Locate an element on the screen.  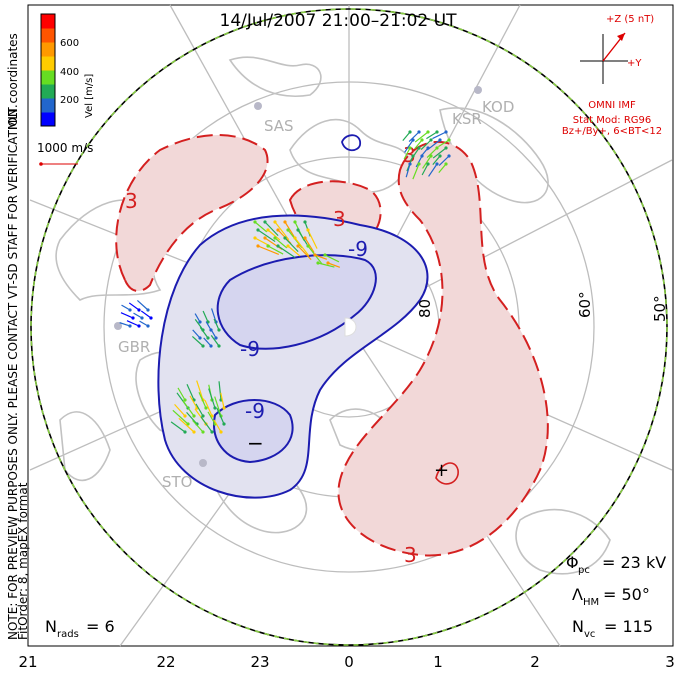
phi-value: = 23 kV is located at coordinates (634, 562).